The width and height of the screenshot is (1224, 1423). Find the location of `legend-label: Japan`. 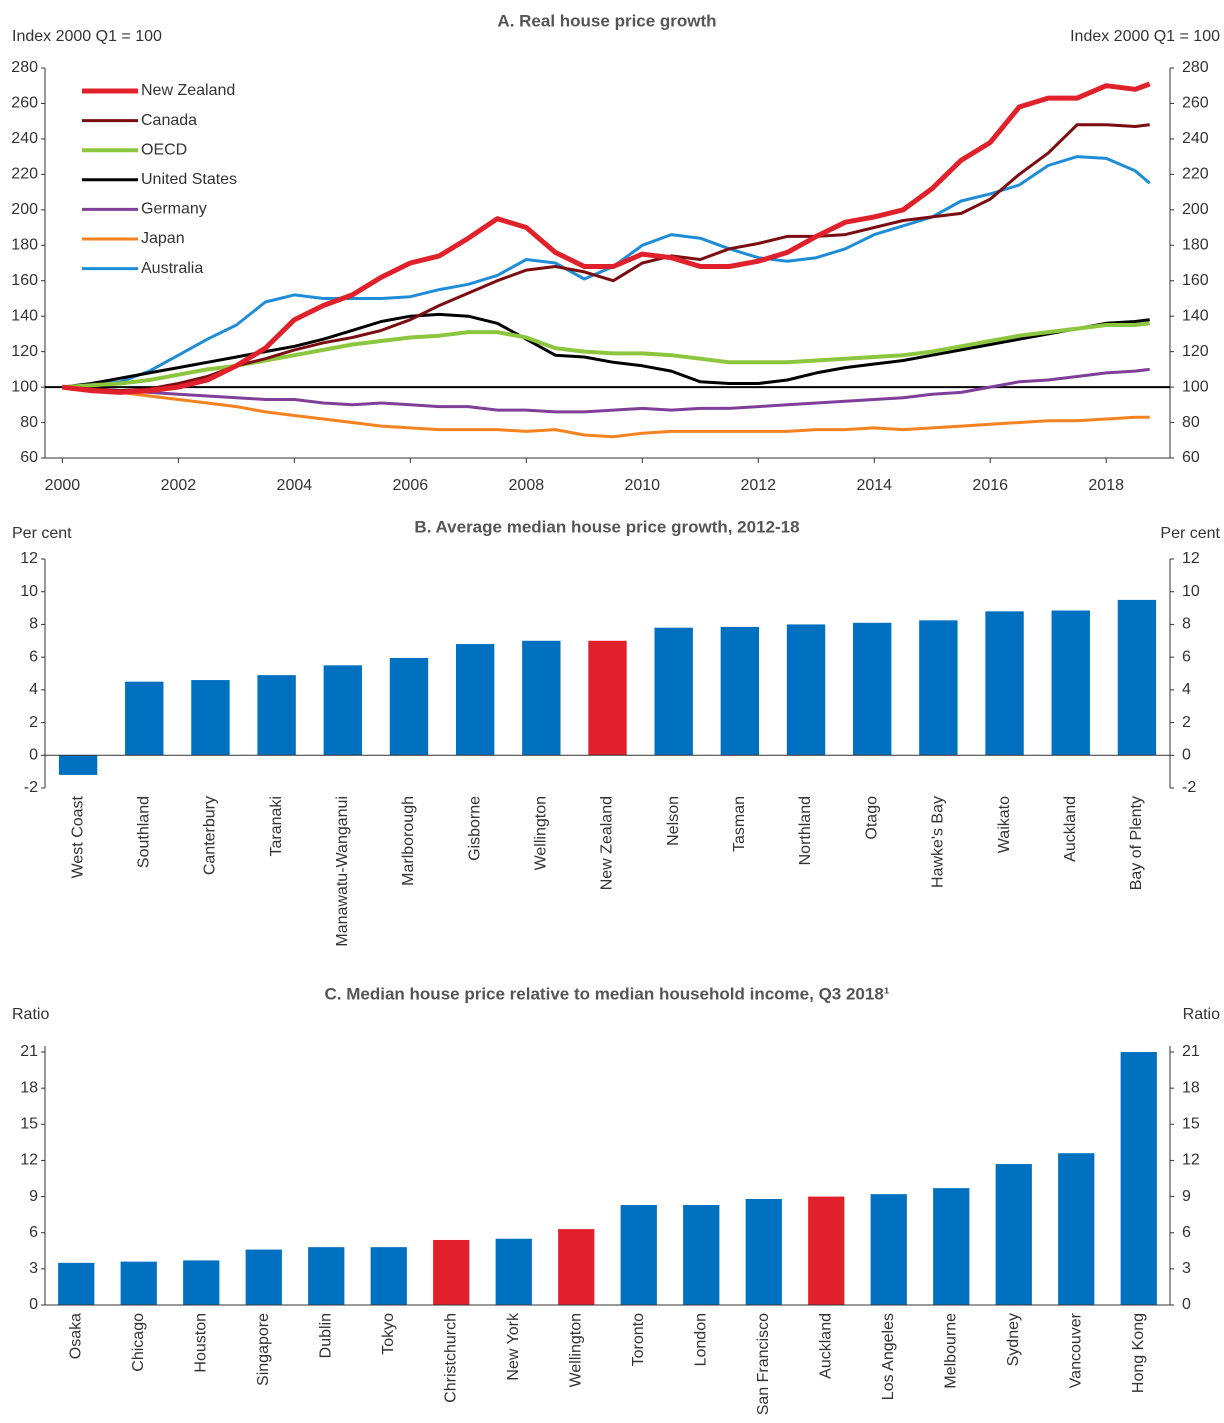

legend-label: Japan is located at coordinates (163, 238).